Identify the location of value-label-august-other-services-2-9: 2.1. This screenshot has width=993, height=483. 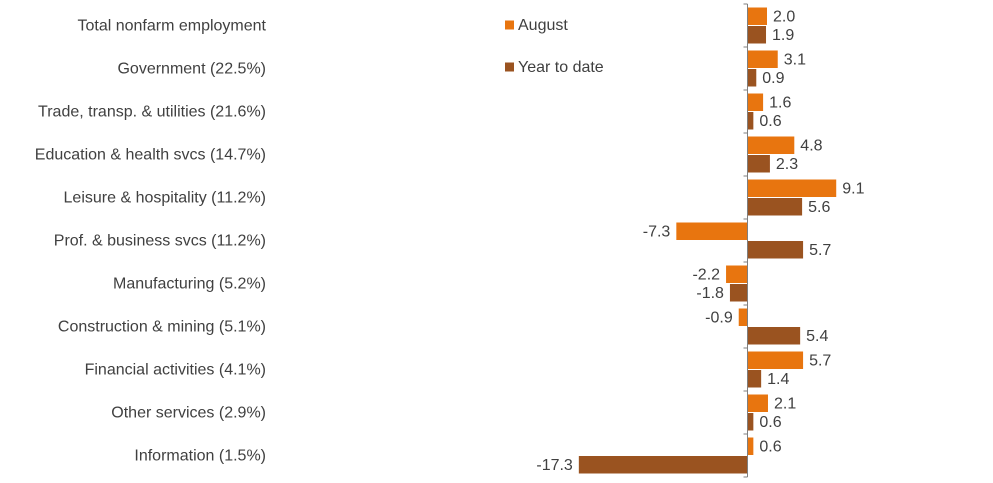
(785, 403).